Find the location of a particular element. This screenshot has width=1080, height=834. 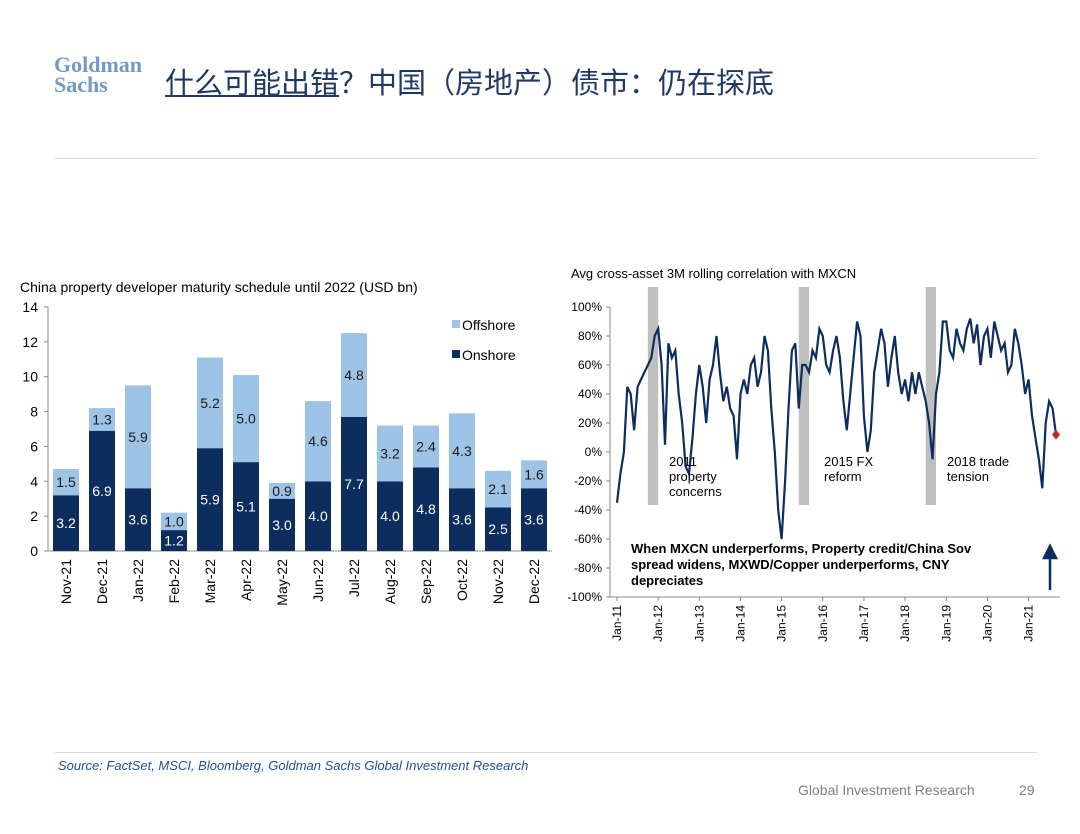

data-label: 3.2 is located at coordinates (390, 453).